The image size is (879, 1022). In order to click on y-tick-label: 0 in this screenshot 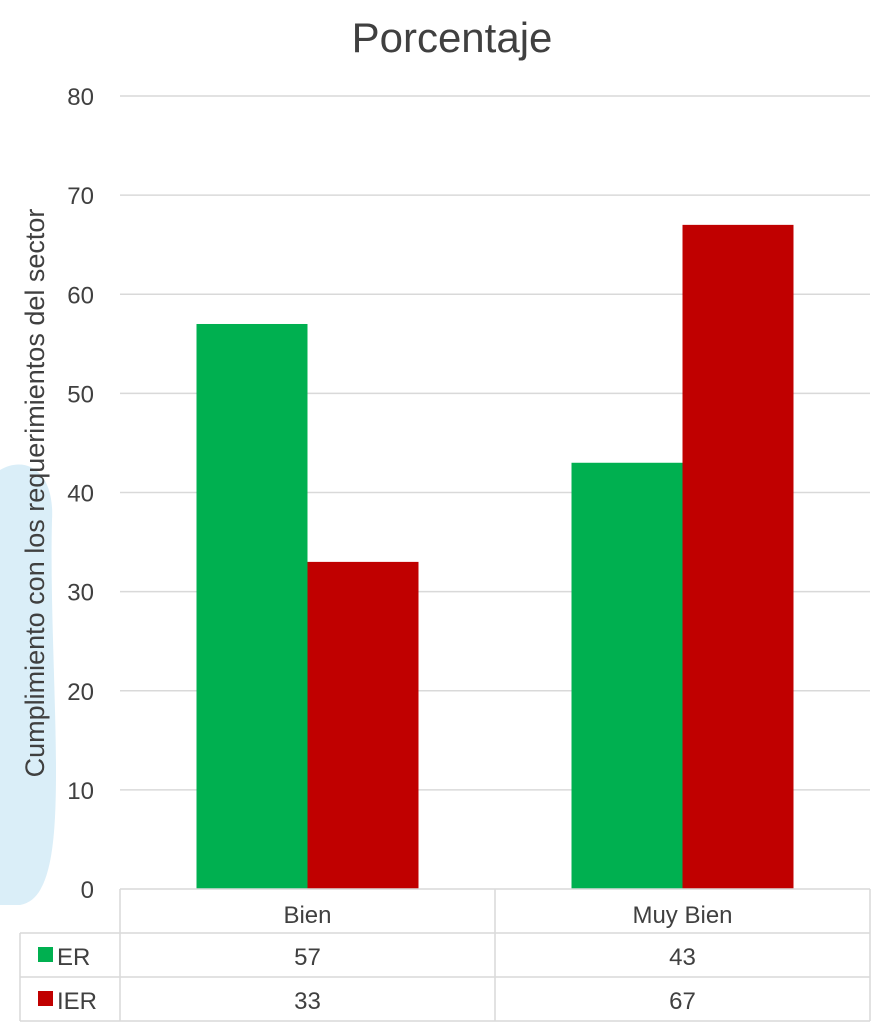, I will do `click(87, 890)`.